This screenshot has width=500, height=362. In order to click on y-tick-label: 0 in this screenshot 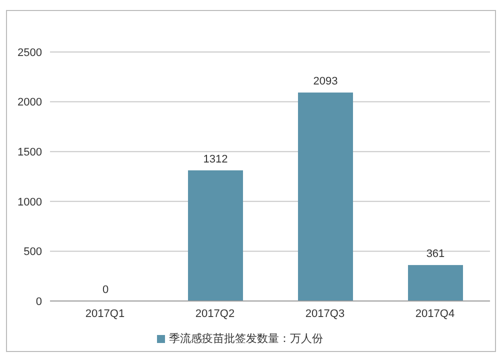, I will do `click(39, 302)`.